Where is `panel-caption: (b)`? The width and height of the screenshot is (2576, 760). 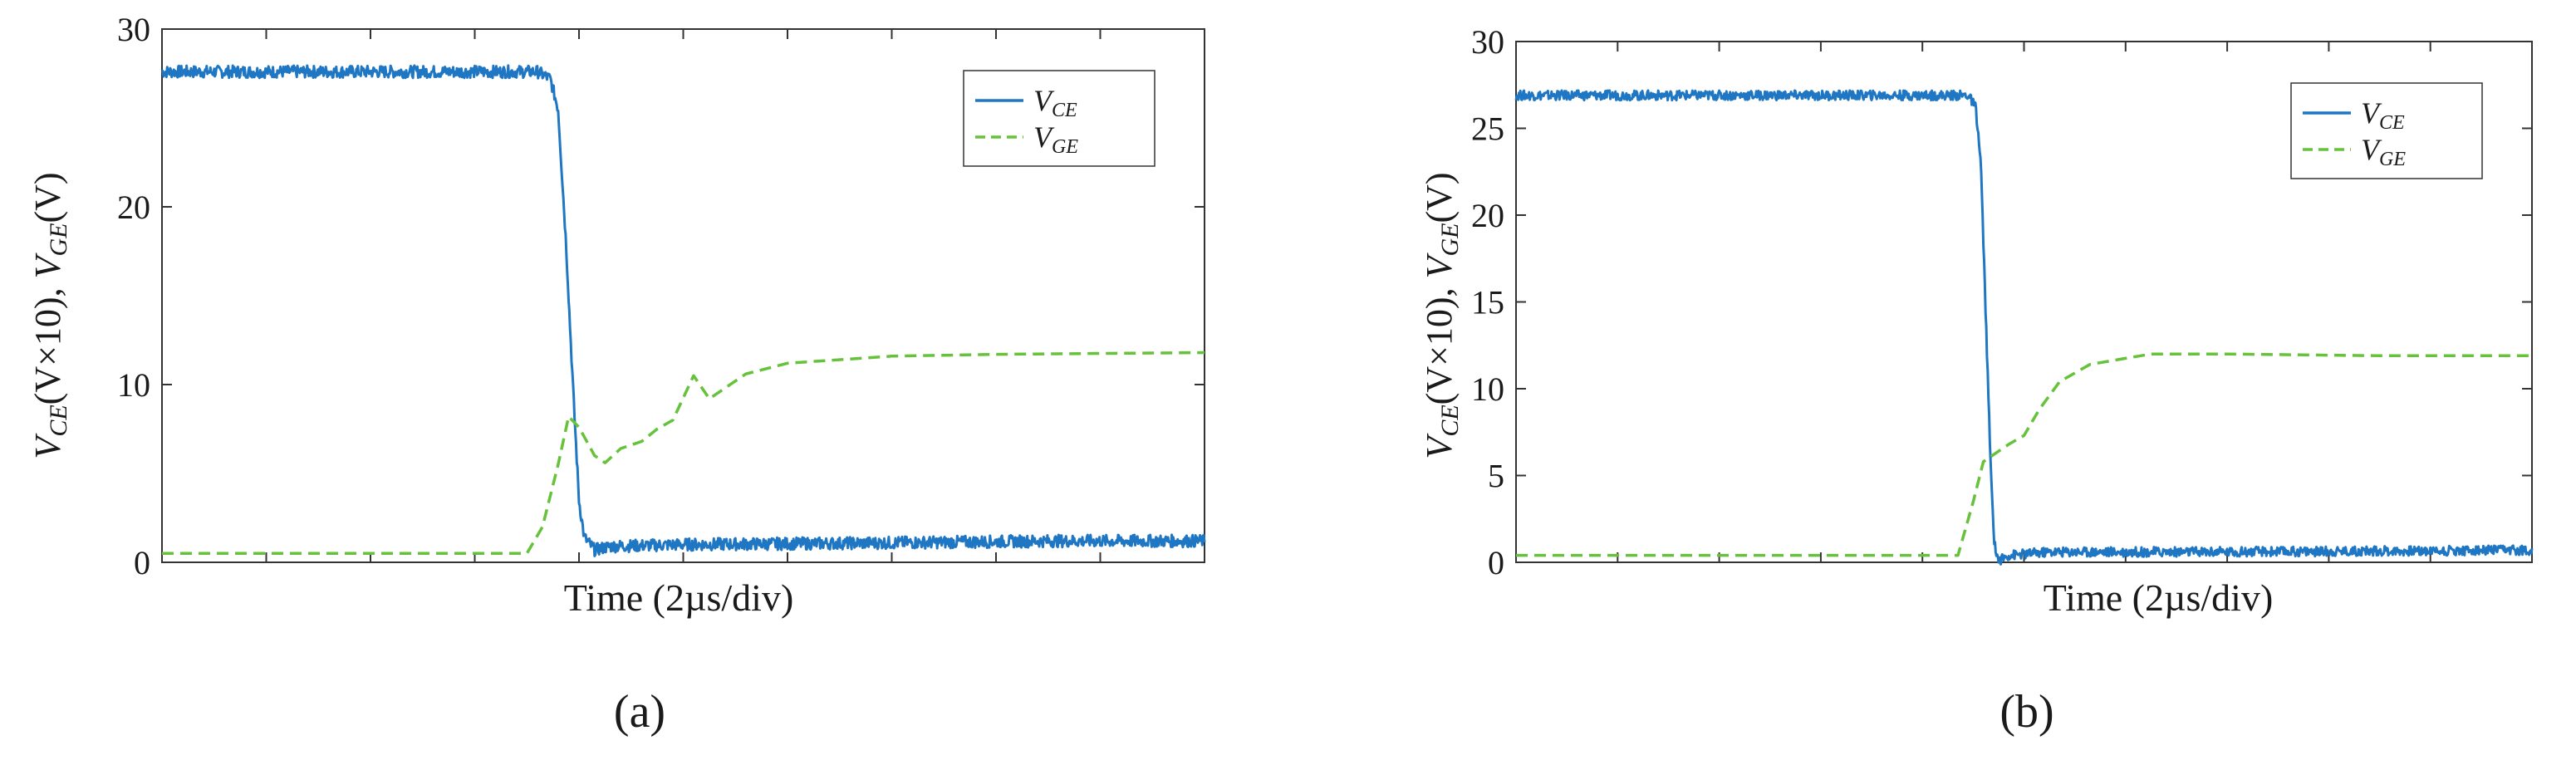
panel-caption: (b) is located at coordinates (2026, 712).